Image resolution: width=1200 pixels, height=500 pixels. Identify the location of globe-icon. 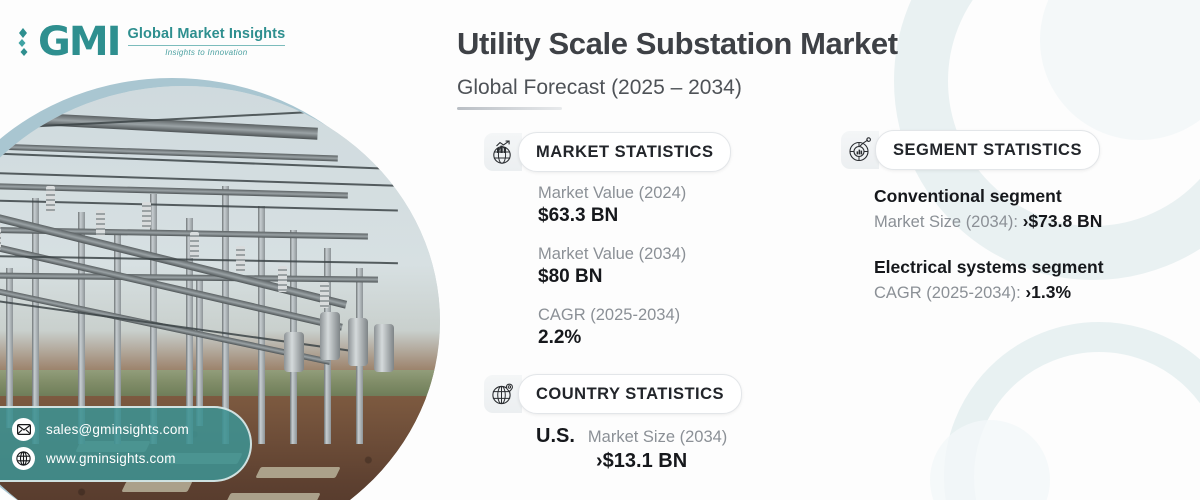
(23, 458).